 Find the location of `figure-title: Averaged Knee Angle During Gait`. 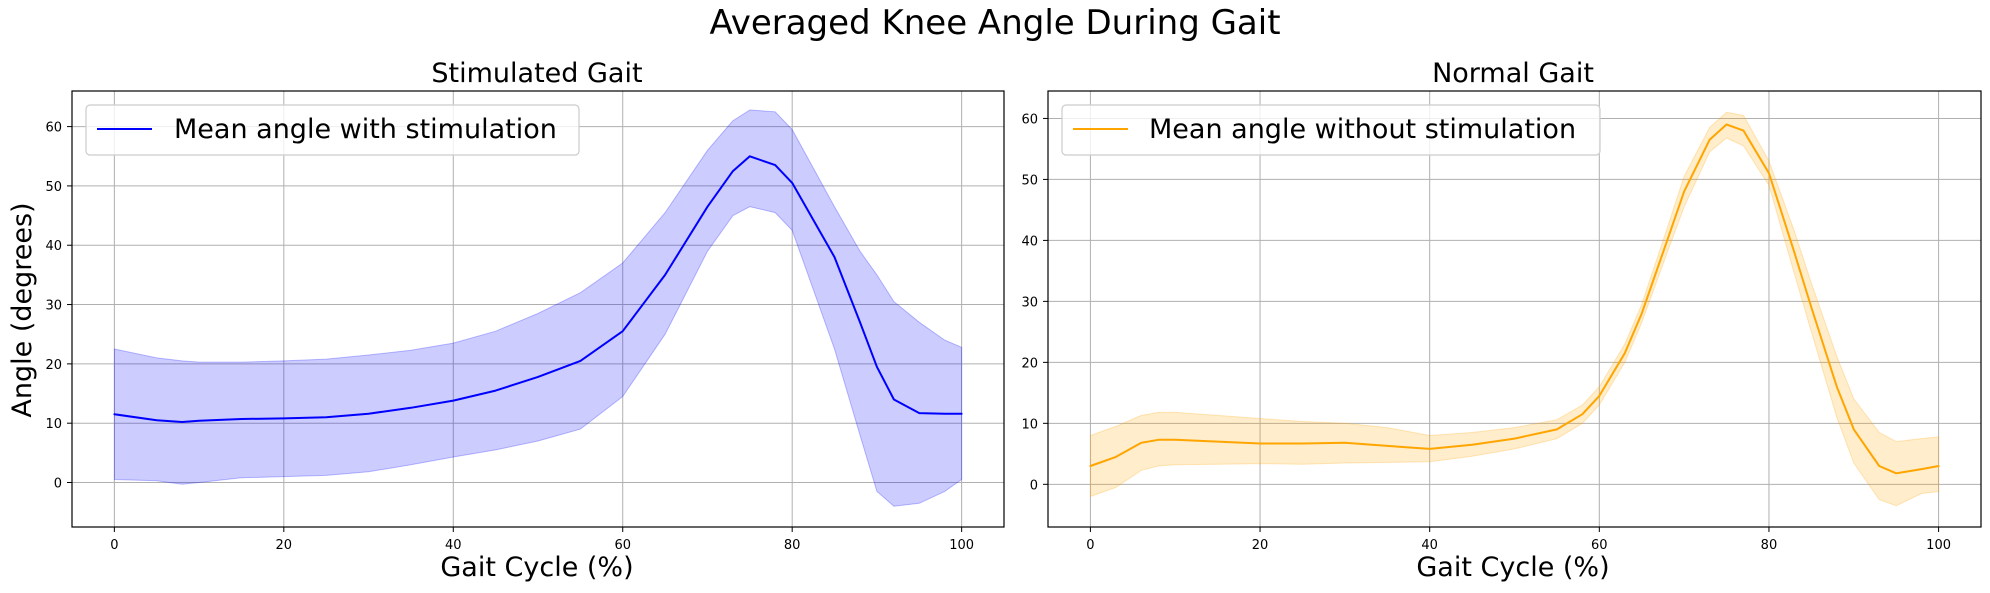

figure-title: Averaged Knee Angle During Gait is located at coordinates (994, 23).